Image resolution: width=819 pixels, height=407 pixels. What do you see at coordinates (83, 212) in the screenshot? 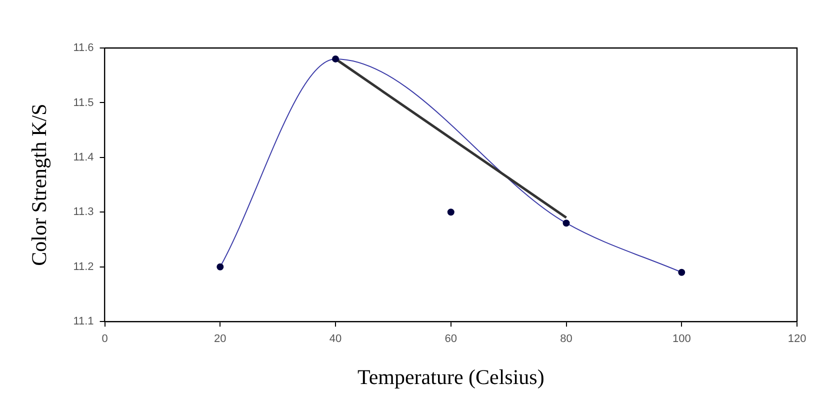
I see `y-tick-label: 11.3` at bounding box center [83, 212].